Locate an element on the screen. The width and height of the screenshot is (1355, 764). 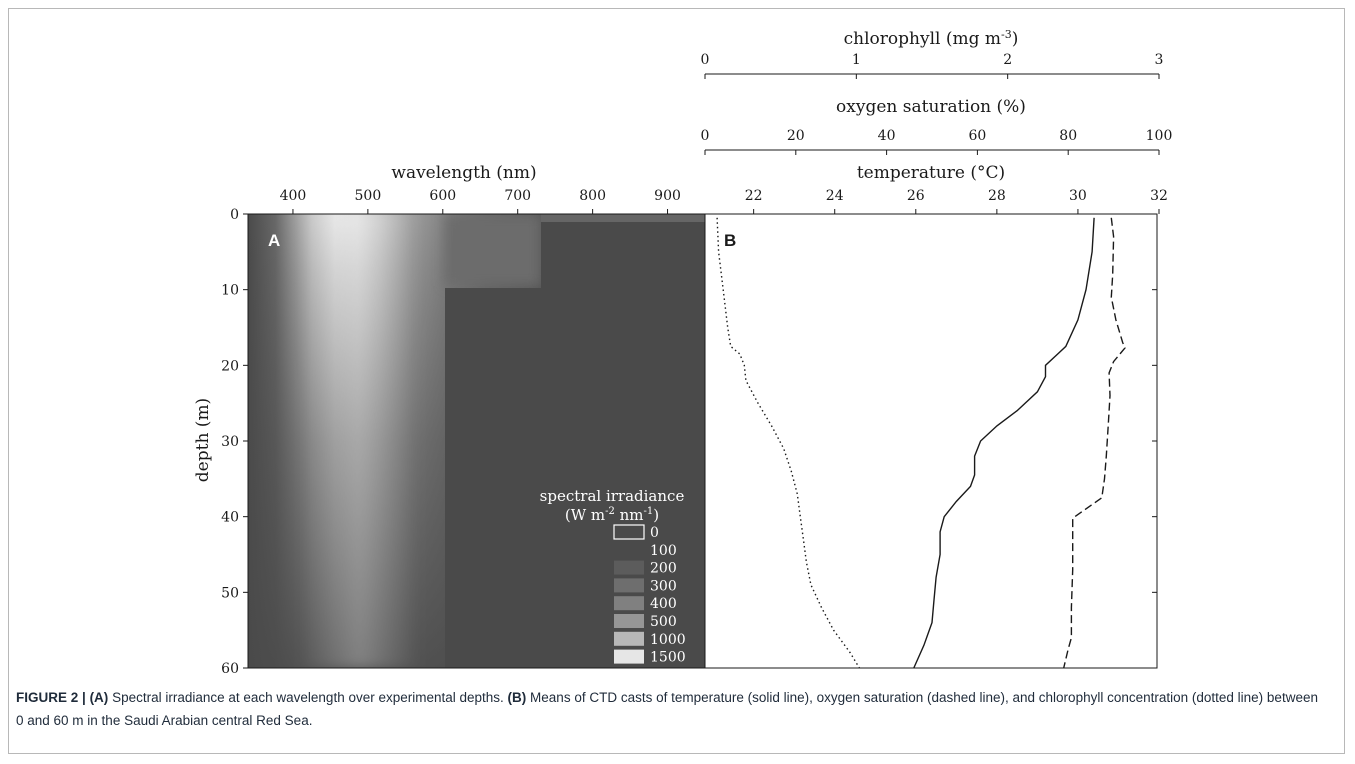
wavelength-tick-label: 600 is located at coordinates (442, 196).